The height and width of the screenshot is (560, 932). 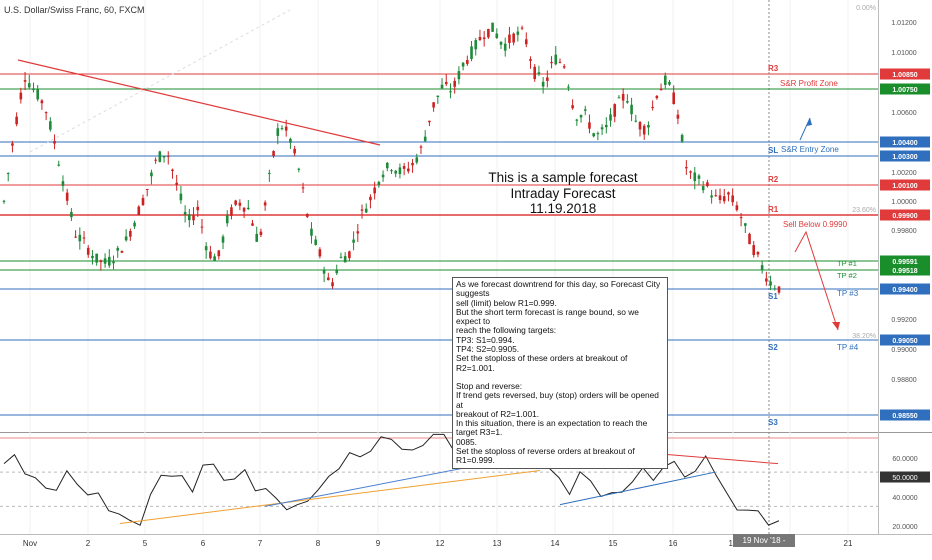 I want to click on level-note: S&R Entry Zone, so click(x=810, y=149).